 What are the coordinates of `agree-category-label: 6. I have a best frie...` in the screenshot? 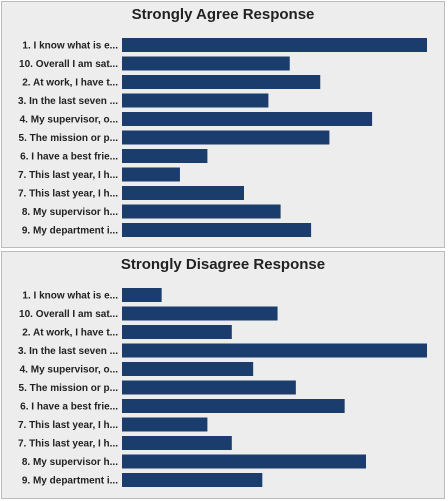 It's located at (69, 157).